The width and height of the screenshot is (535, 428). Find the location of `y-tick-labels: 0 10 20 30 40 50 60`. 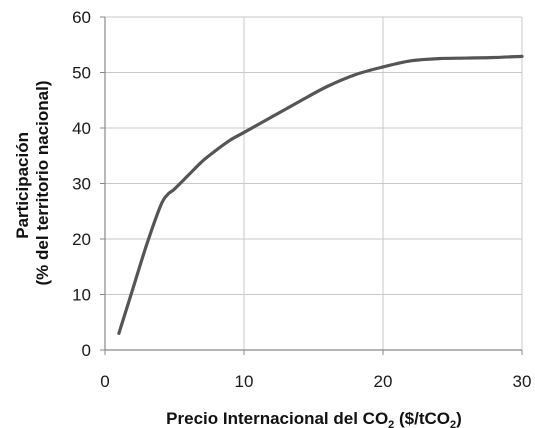

y-tick-labels: 0 10 20 30 40 50 60 is located at coordinates (81, 184).